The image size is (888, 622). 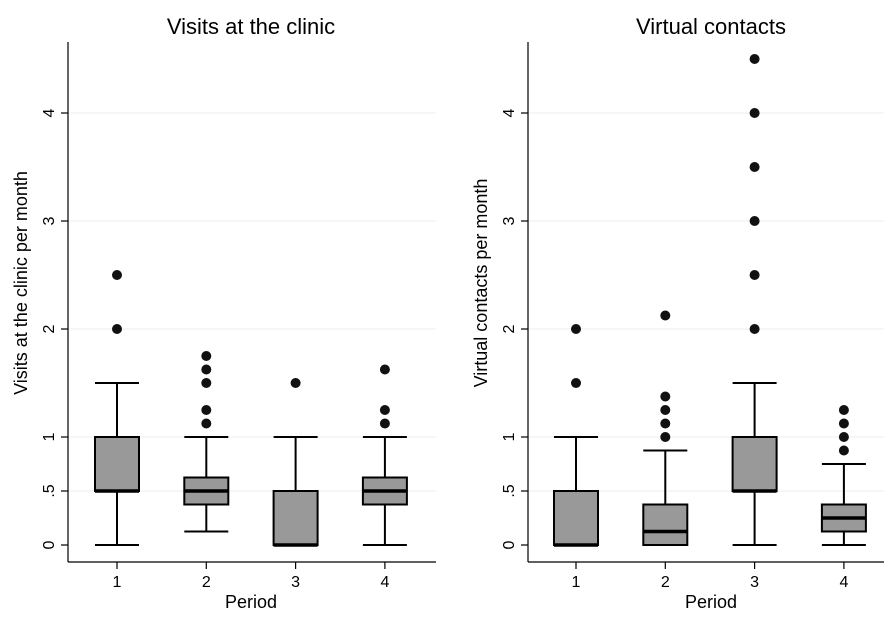 I want to click on y-axis-label: Visits at the clinic per month, so click(x=21, y=283).